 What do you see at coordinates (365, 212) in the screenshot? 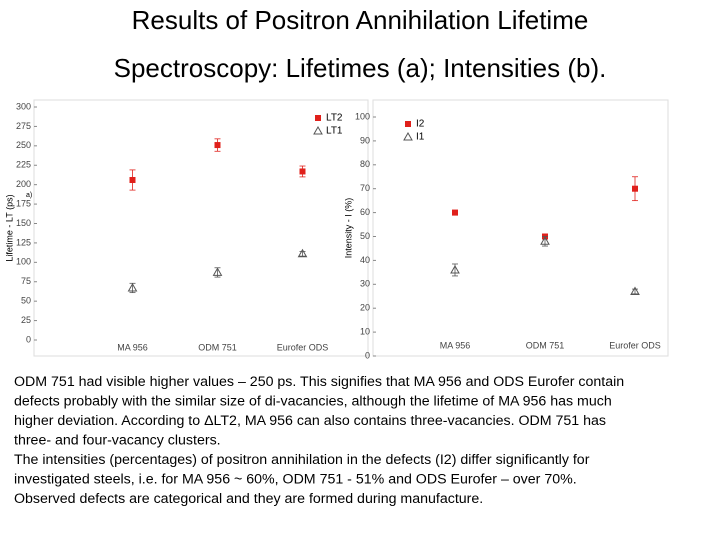
I see `y-tick-label: 60` at bounding box center [365, 212].